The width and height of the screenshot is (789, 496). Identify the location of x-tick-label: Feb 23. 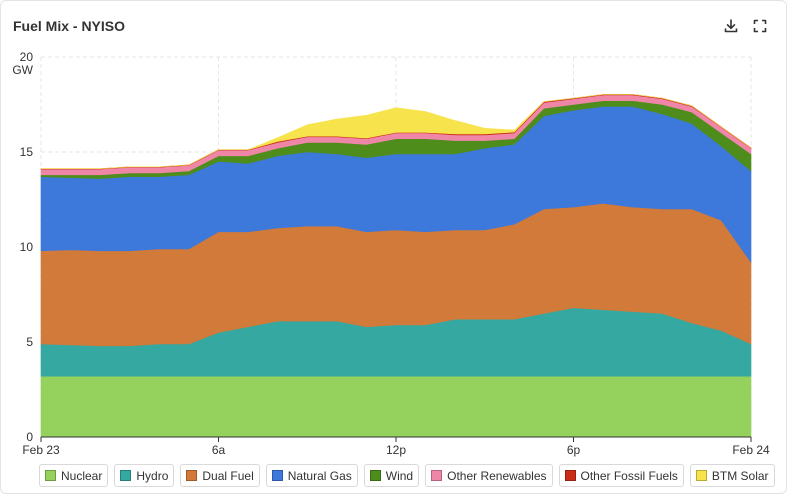
(41, 450).